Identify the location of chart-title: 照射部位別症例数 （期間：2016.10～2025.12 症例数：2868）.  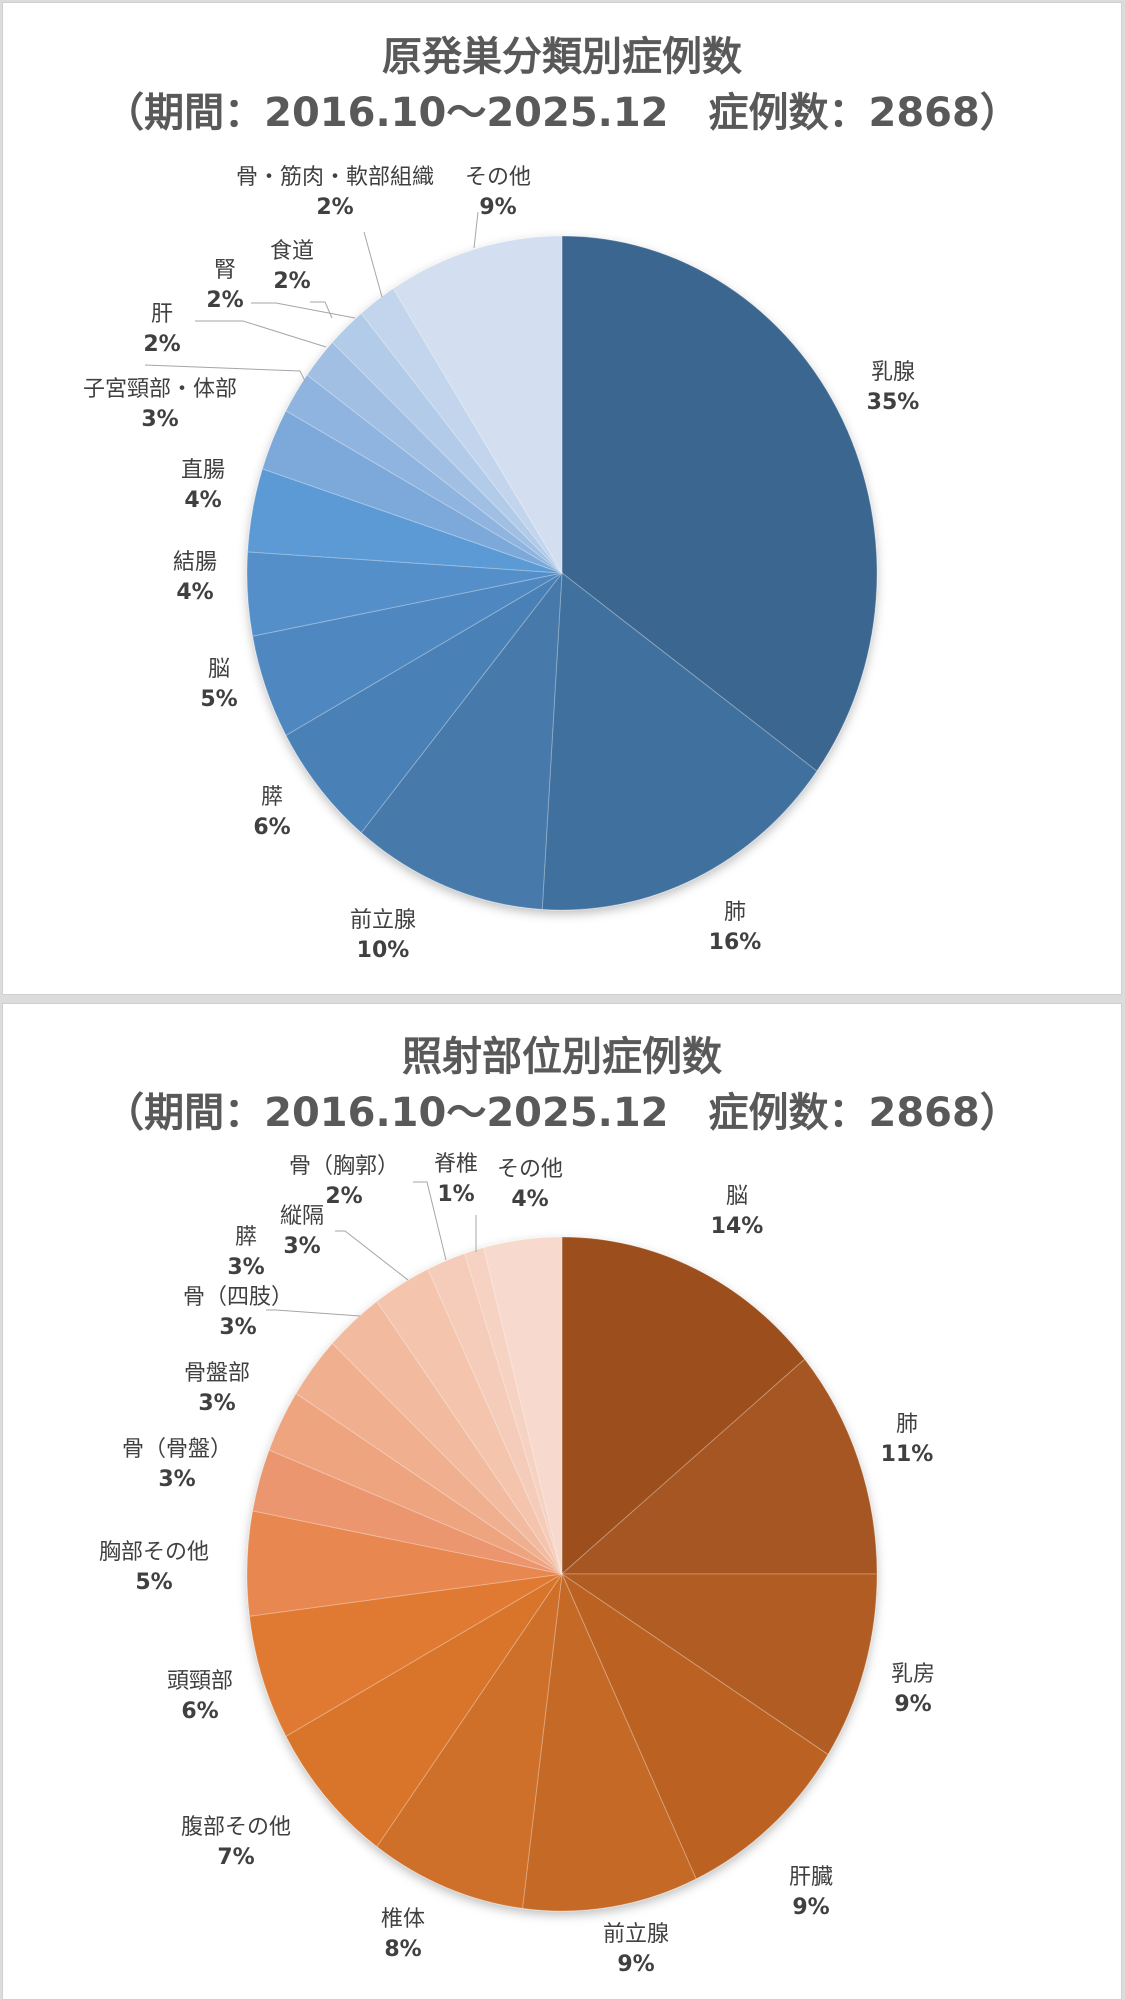
(562, 1085).